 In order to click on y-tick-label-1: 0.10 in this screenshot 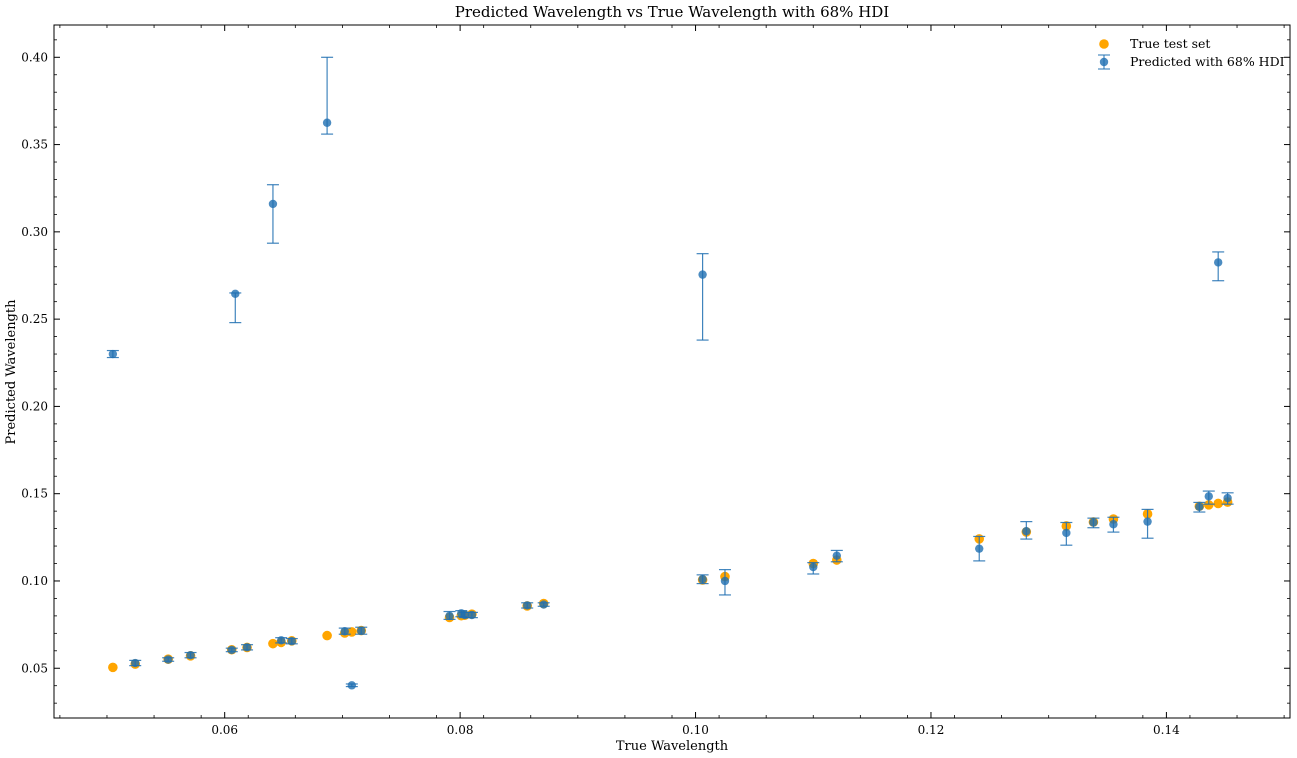, I will do `click(34, 581)`.